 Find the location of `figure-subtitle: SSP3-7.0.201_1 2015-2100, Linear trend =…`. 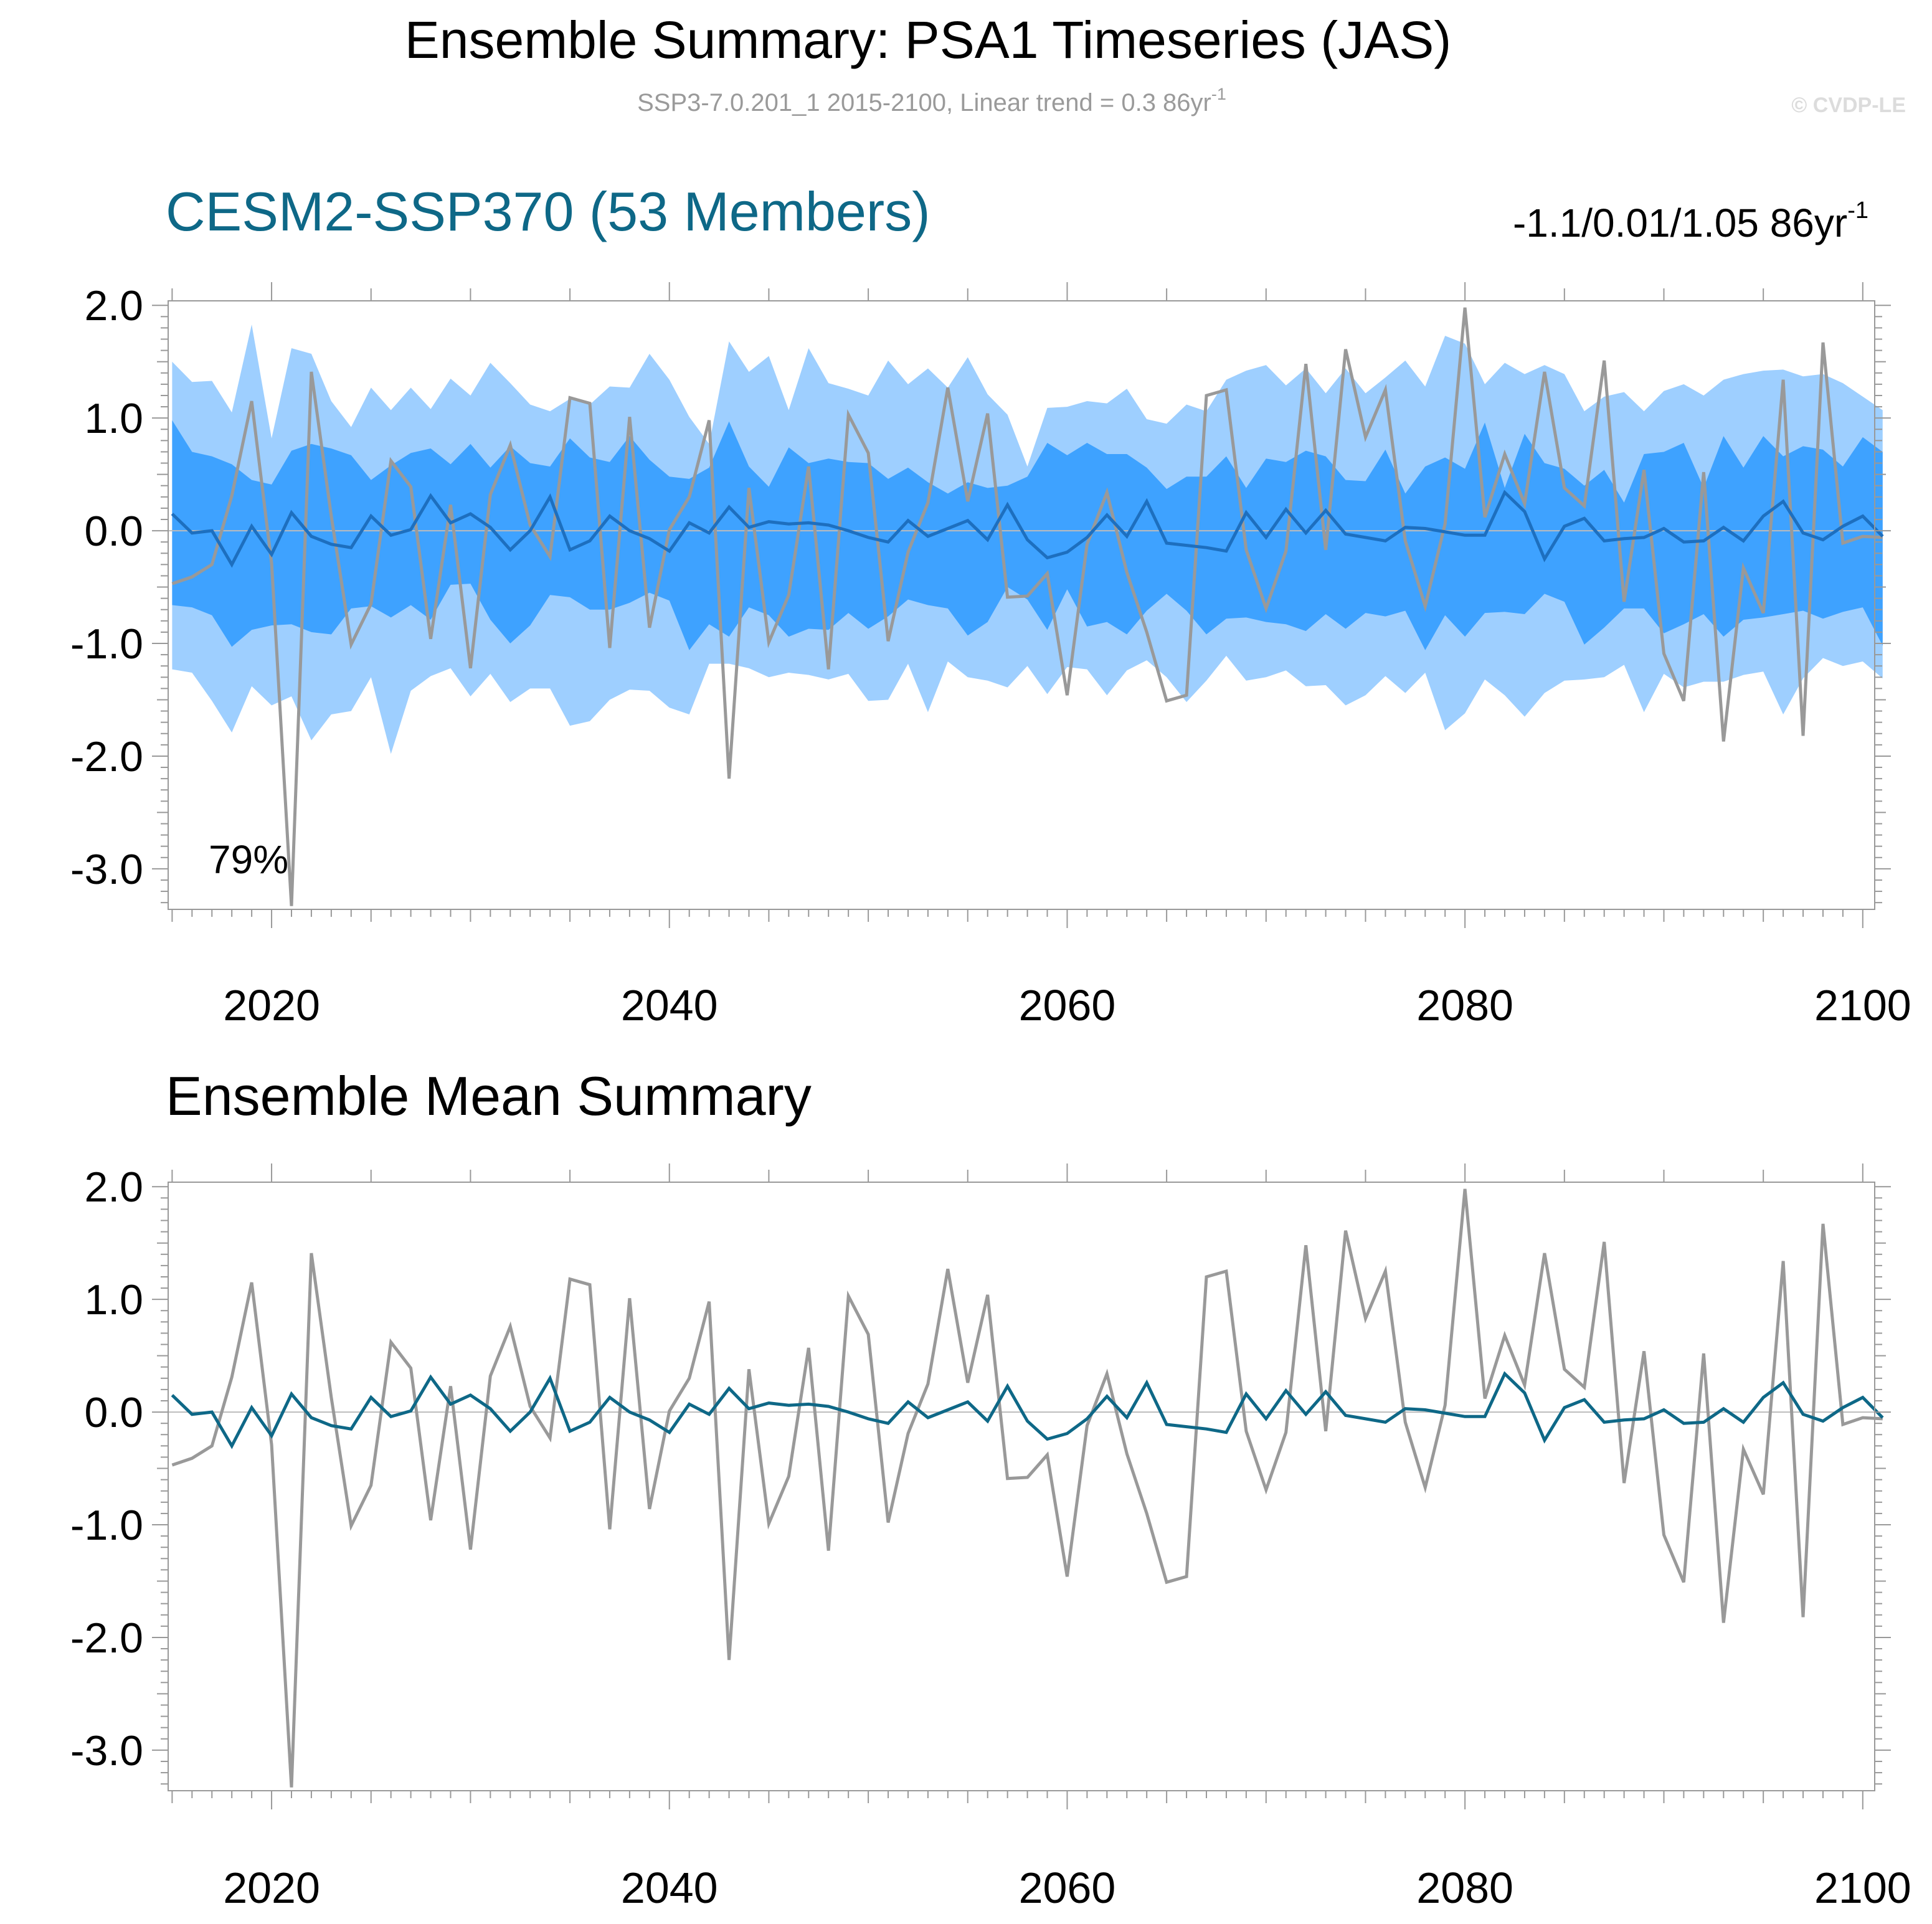

figure-subtitle: SSP3-7.0.201_1 2015-2100, Linear trend =… is located at coordinates (931, 100).